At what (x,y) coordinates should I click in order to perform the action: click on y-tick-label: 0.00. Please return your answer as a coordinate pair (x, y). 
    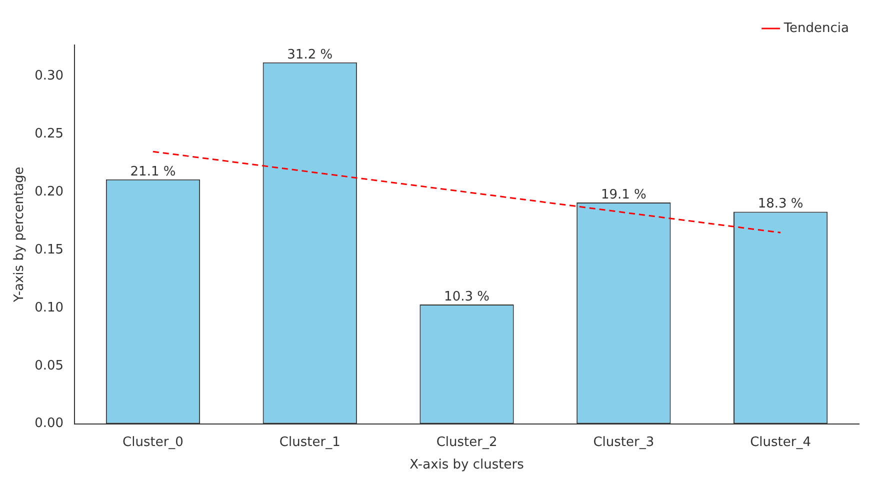
    Looking at the image, I should click on (49, 424).